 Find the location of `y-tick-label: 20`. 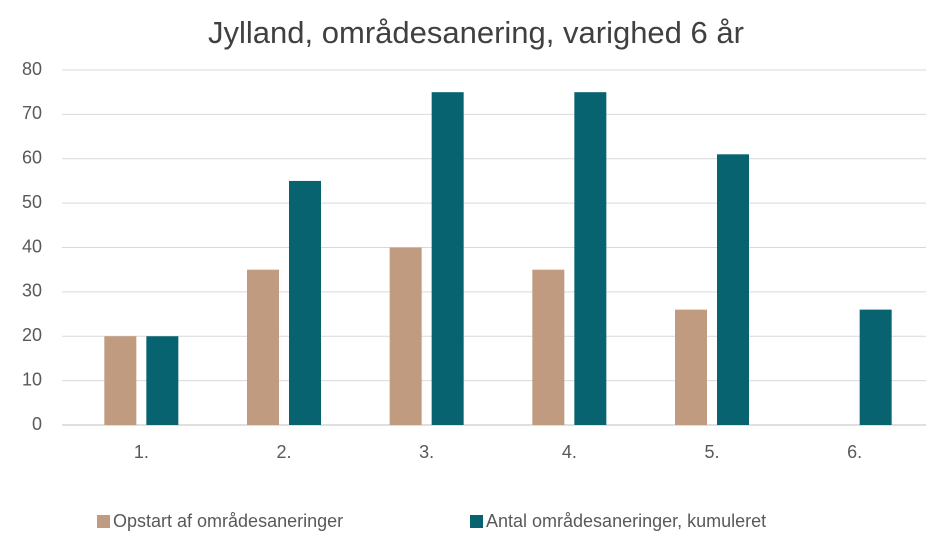

y-tick-label: 20 is located at coordinates (32, 335).